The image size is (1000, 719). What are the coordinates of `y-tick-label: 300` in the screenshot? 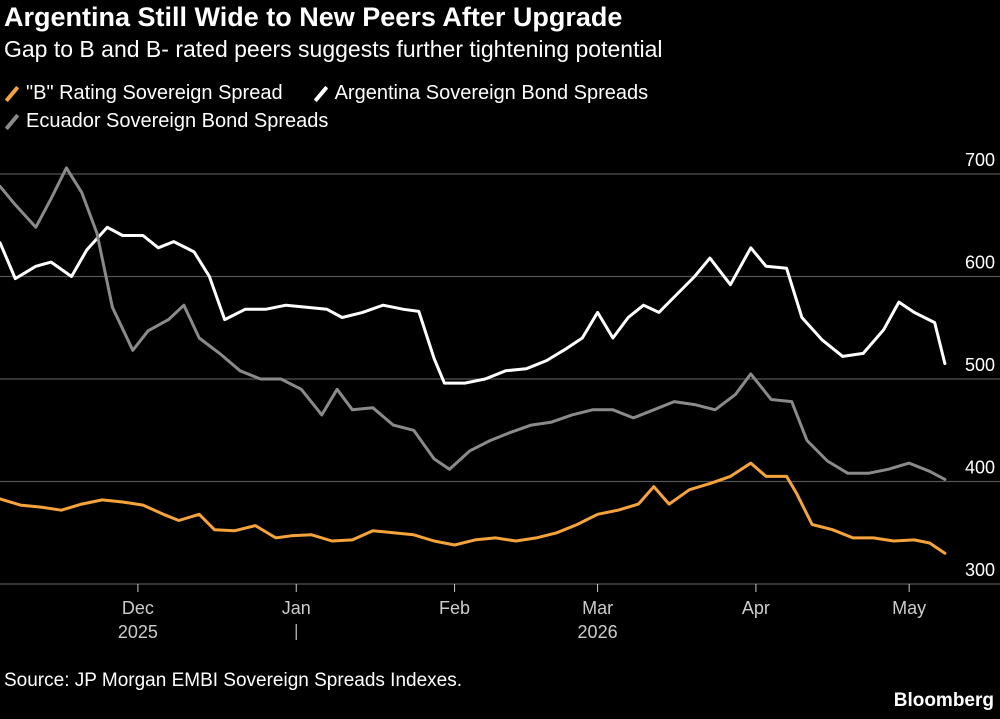 It's located at (980, 570).